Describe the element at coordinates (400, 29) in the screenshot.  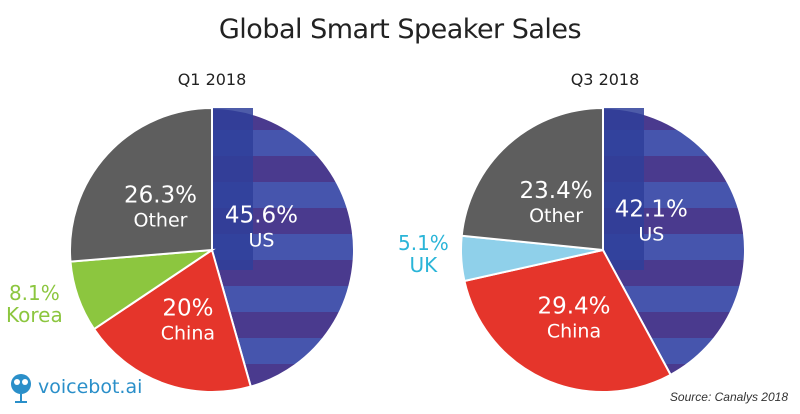
I see `chart-title: Global Smart Speaker Sales` at that location.